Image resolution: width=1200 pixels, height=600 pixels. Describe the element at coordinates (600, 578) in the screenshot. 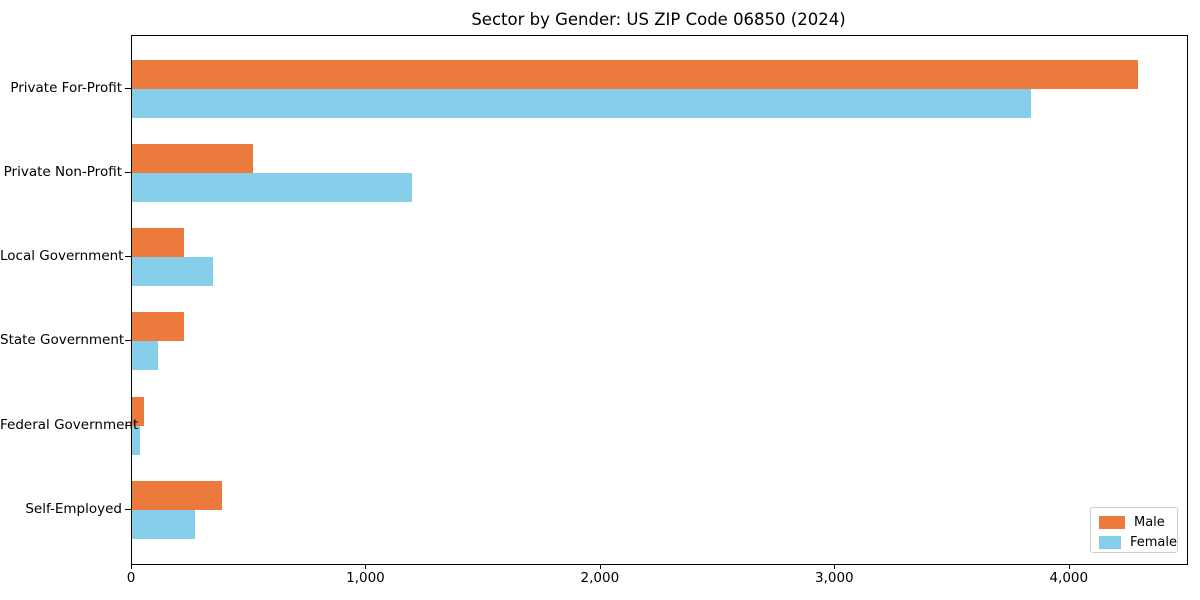

I see `x-tick-label-2-000: 2,000` at that location.